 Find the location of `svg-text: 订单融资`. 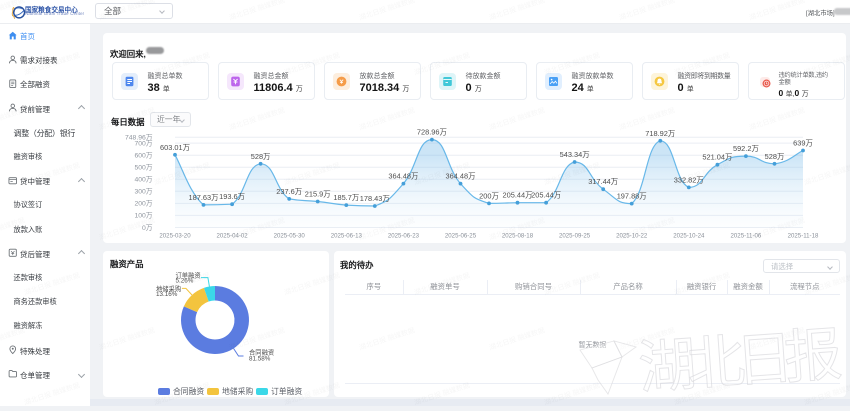

svg-text: 订单融资 is located at coordinates (188, 274).